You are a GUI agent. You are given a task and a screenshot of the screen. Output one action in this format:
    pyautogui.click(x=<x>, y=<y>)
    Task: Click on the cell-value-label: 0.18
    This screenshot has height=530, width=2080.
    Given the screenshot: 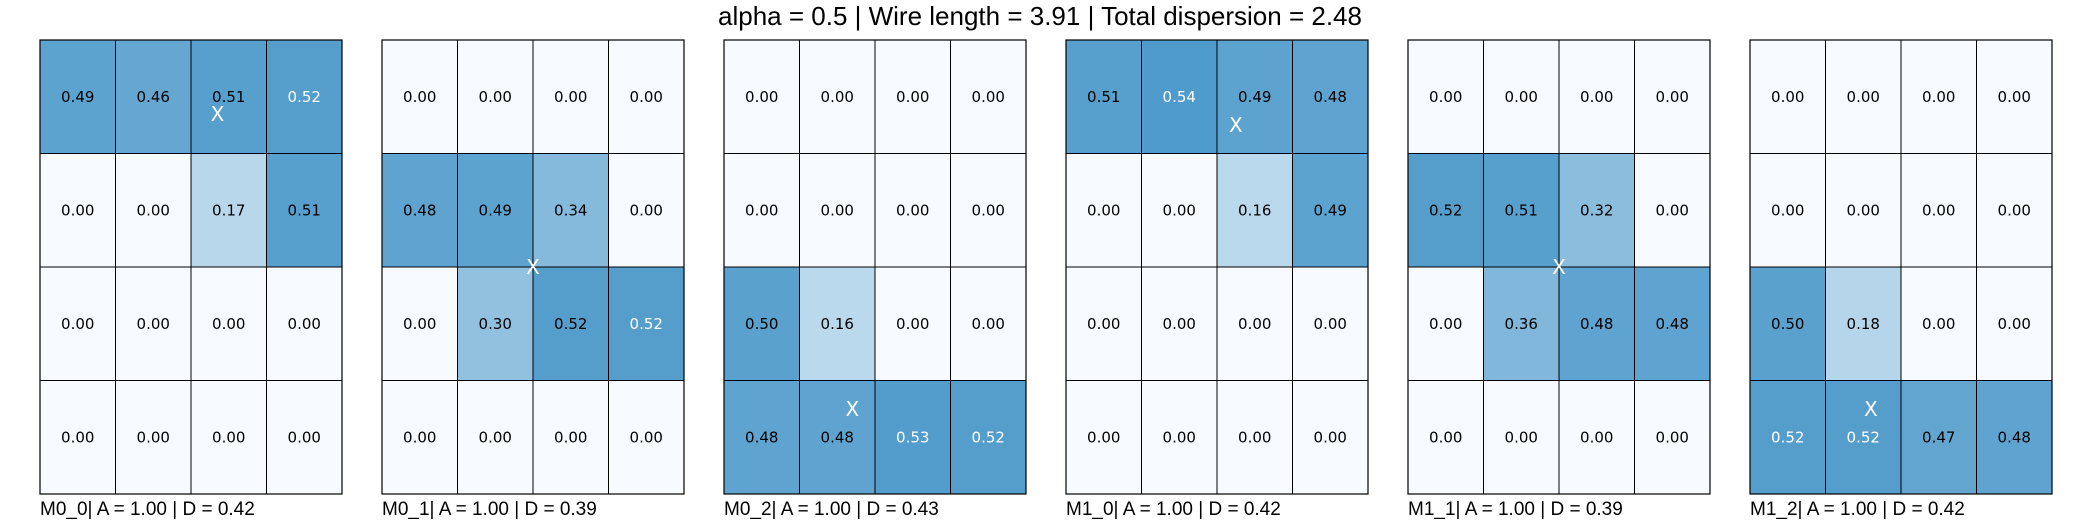 What is the action you would take?
    pyautogui.click(x=1863, y=324)
    